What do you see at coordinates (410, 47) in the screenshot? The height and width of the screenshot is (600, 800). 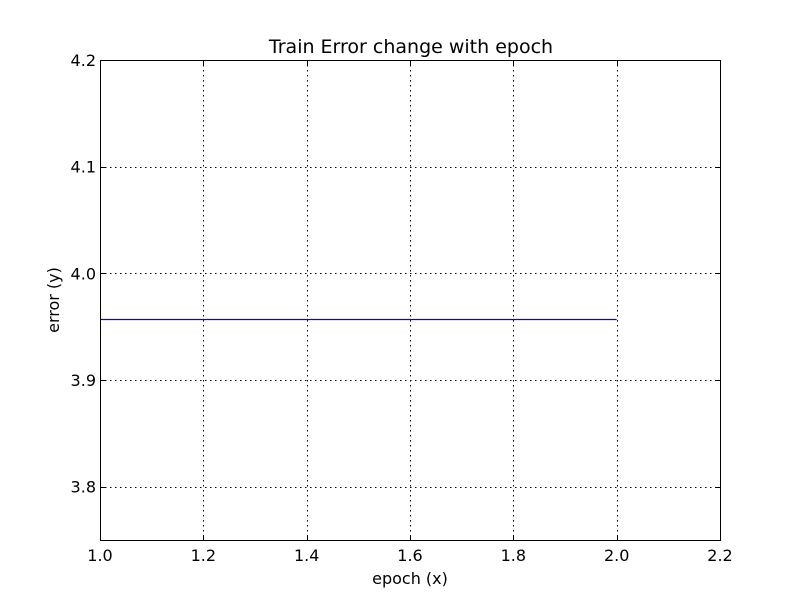 I see `chart-title: Train Error change with epoch` at bounding box center [410, 47].